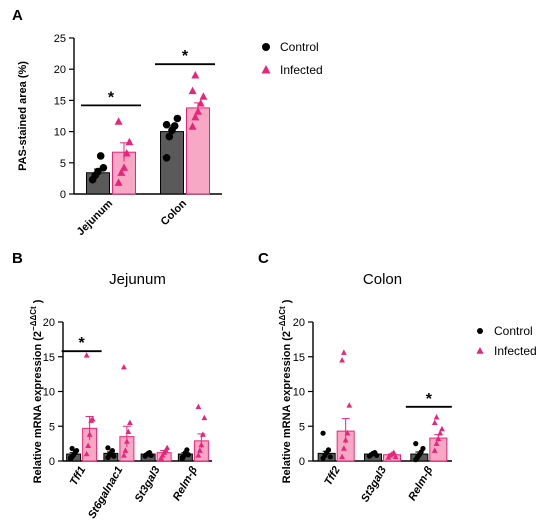 The width and height of the screenshot is (550, 523). Describe the element at coordinates (137, 279) in the screenshot. I see `chart-title: Jejunum` at that location.